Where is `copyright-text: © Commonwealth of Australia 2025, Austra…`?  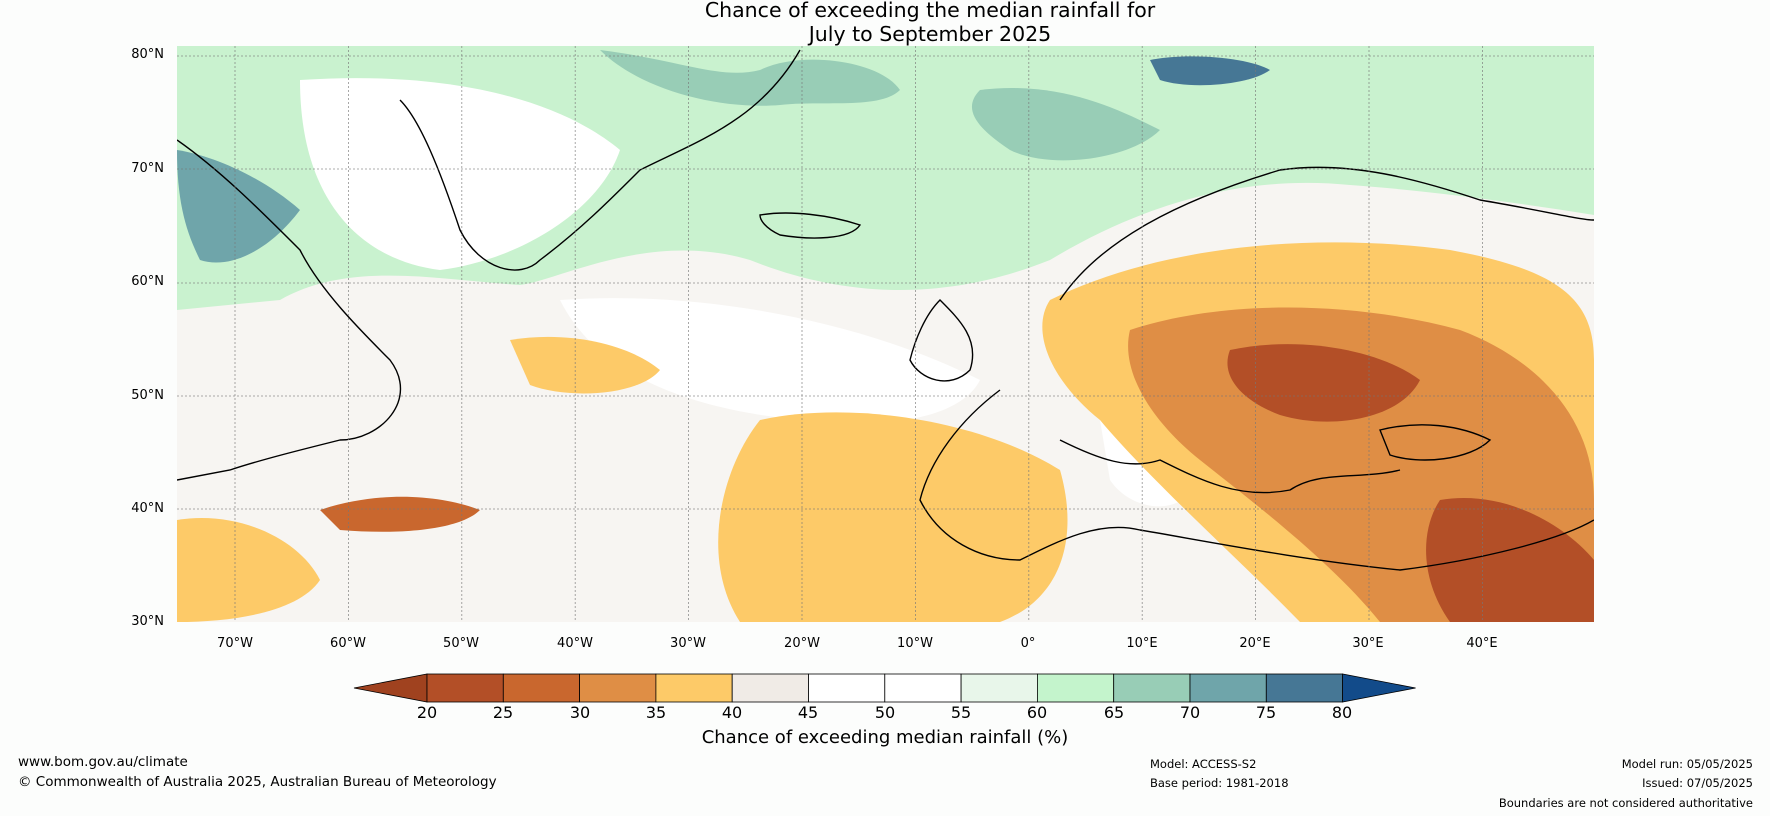
copyright-text: © Commonwealth of Australia 2025, Austra… is located at coordinates (257, 782).